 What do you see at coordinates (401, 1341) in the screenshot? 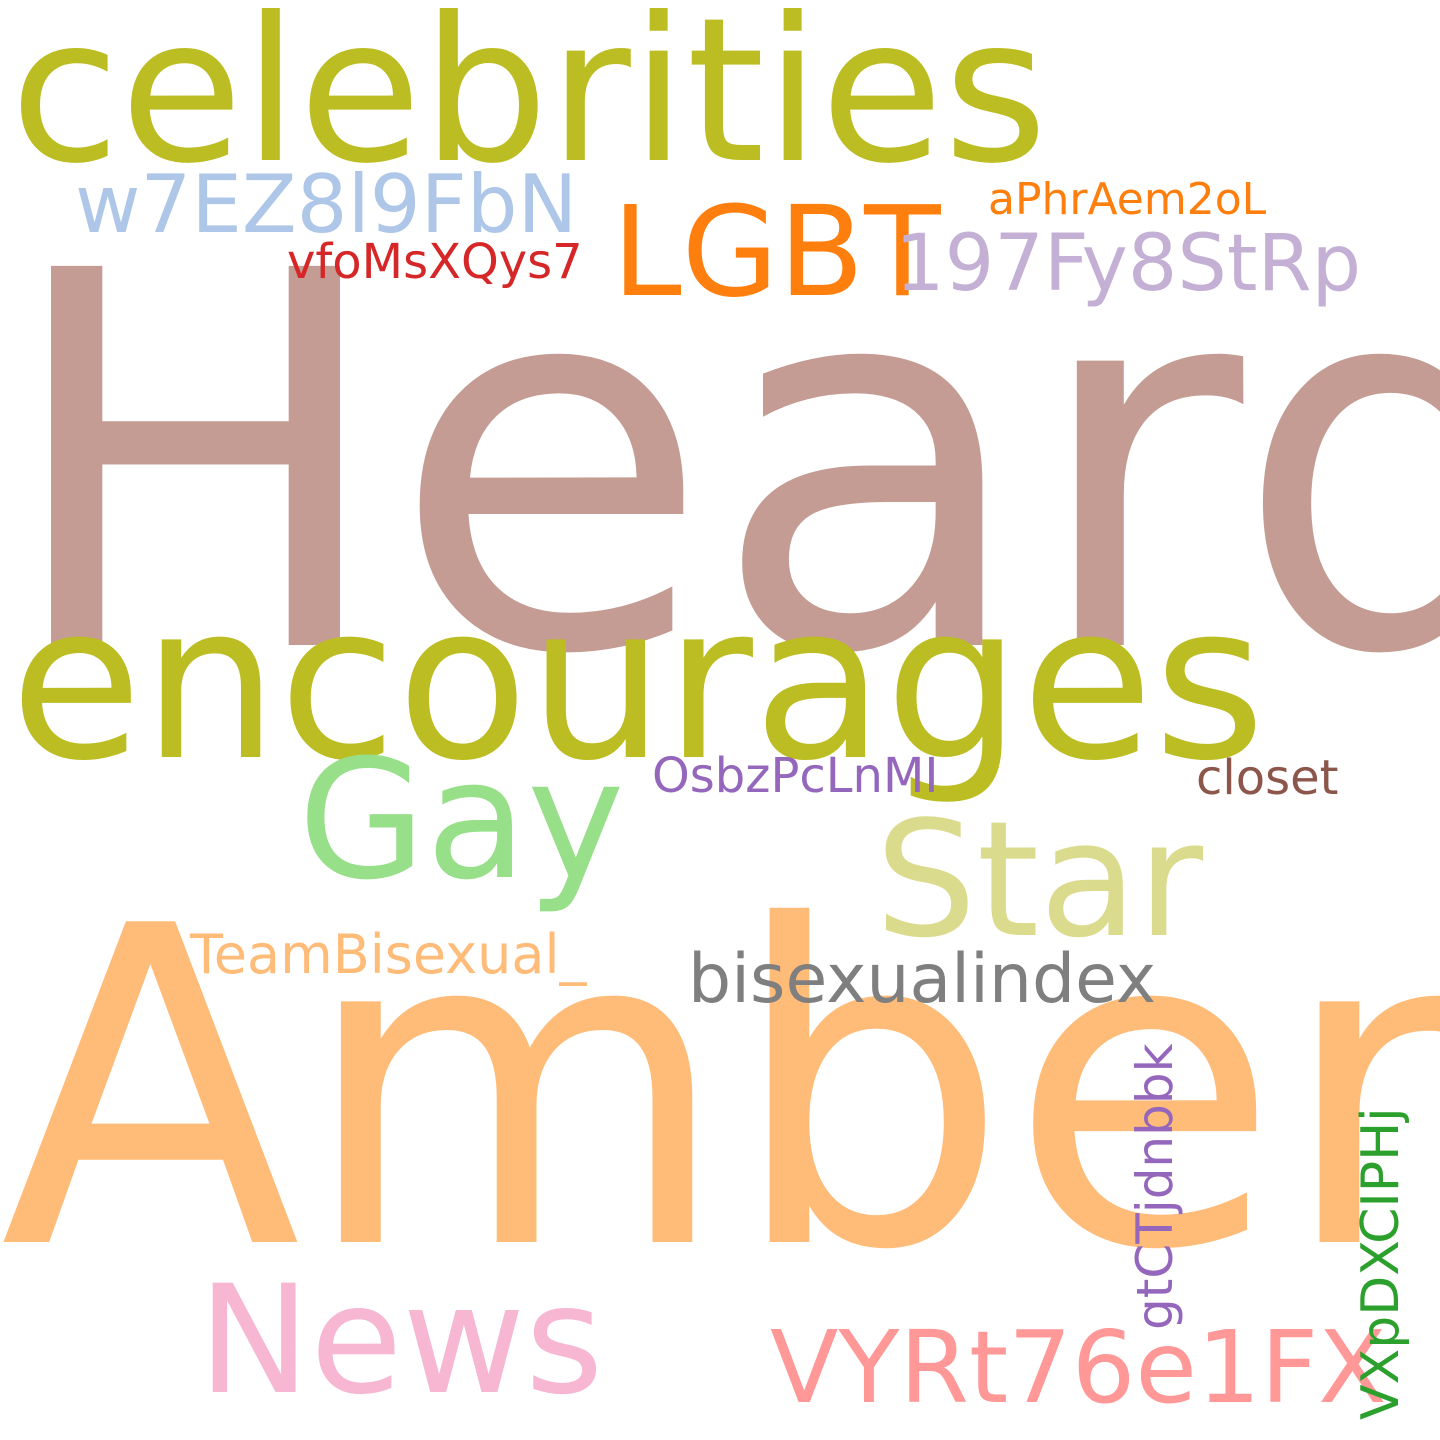
I see `word-news: News` at bounding box center [401, 1341].